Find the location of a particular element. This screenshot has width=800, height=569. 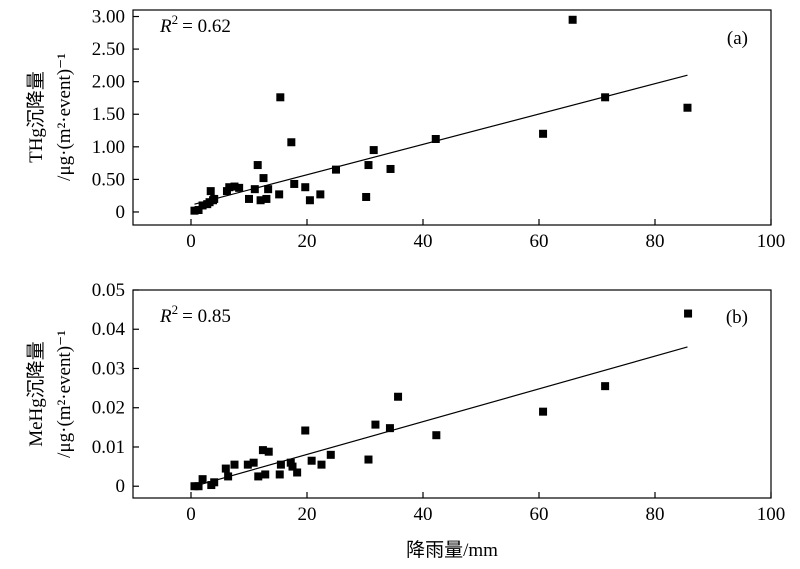

r2-superscript-b: 2 is located at coordinates (175, 309).